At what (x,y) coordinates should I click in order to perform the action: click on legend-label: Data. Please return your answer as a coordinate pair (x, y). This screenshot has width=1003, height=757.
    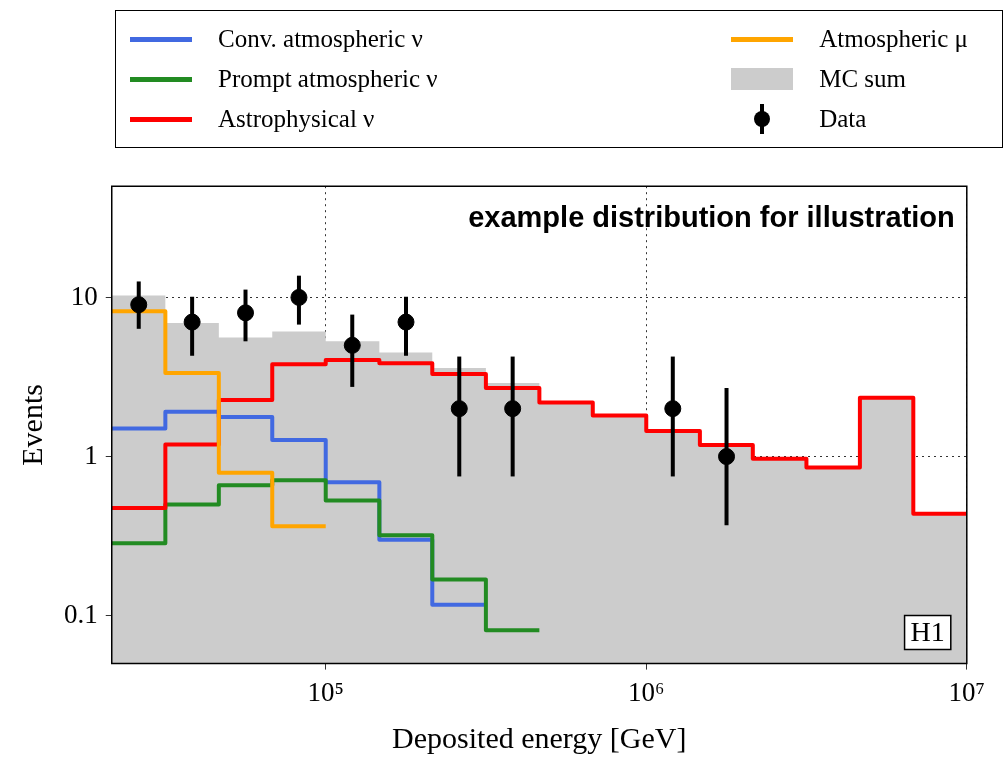
    Looking at the image, I should click on (843, 119).